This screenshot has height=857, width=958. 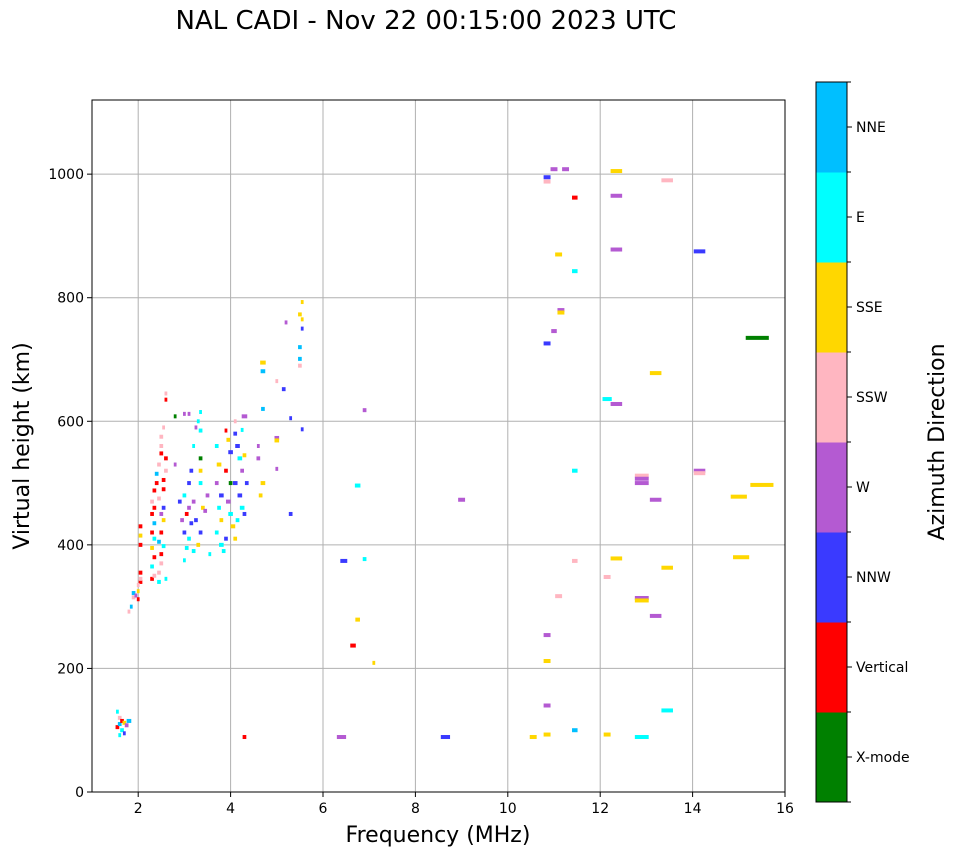 I want to click on y-tick-label: 200, so click(x=70, y=669).